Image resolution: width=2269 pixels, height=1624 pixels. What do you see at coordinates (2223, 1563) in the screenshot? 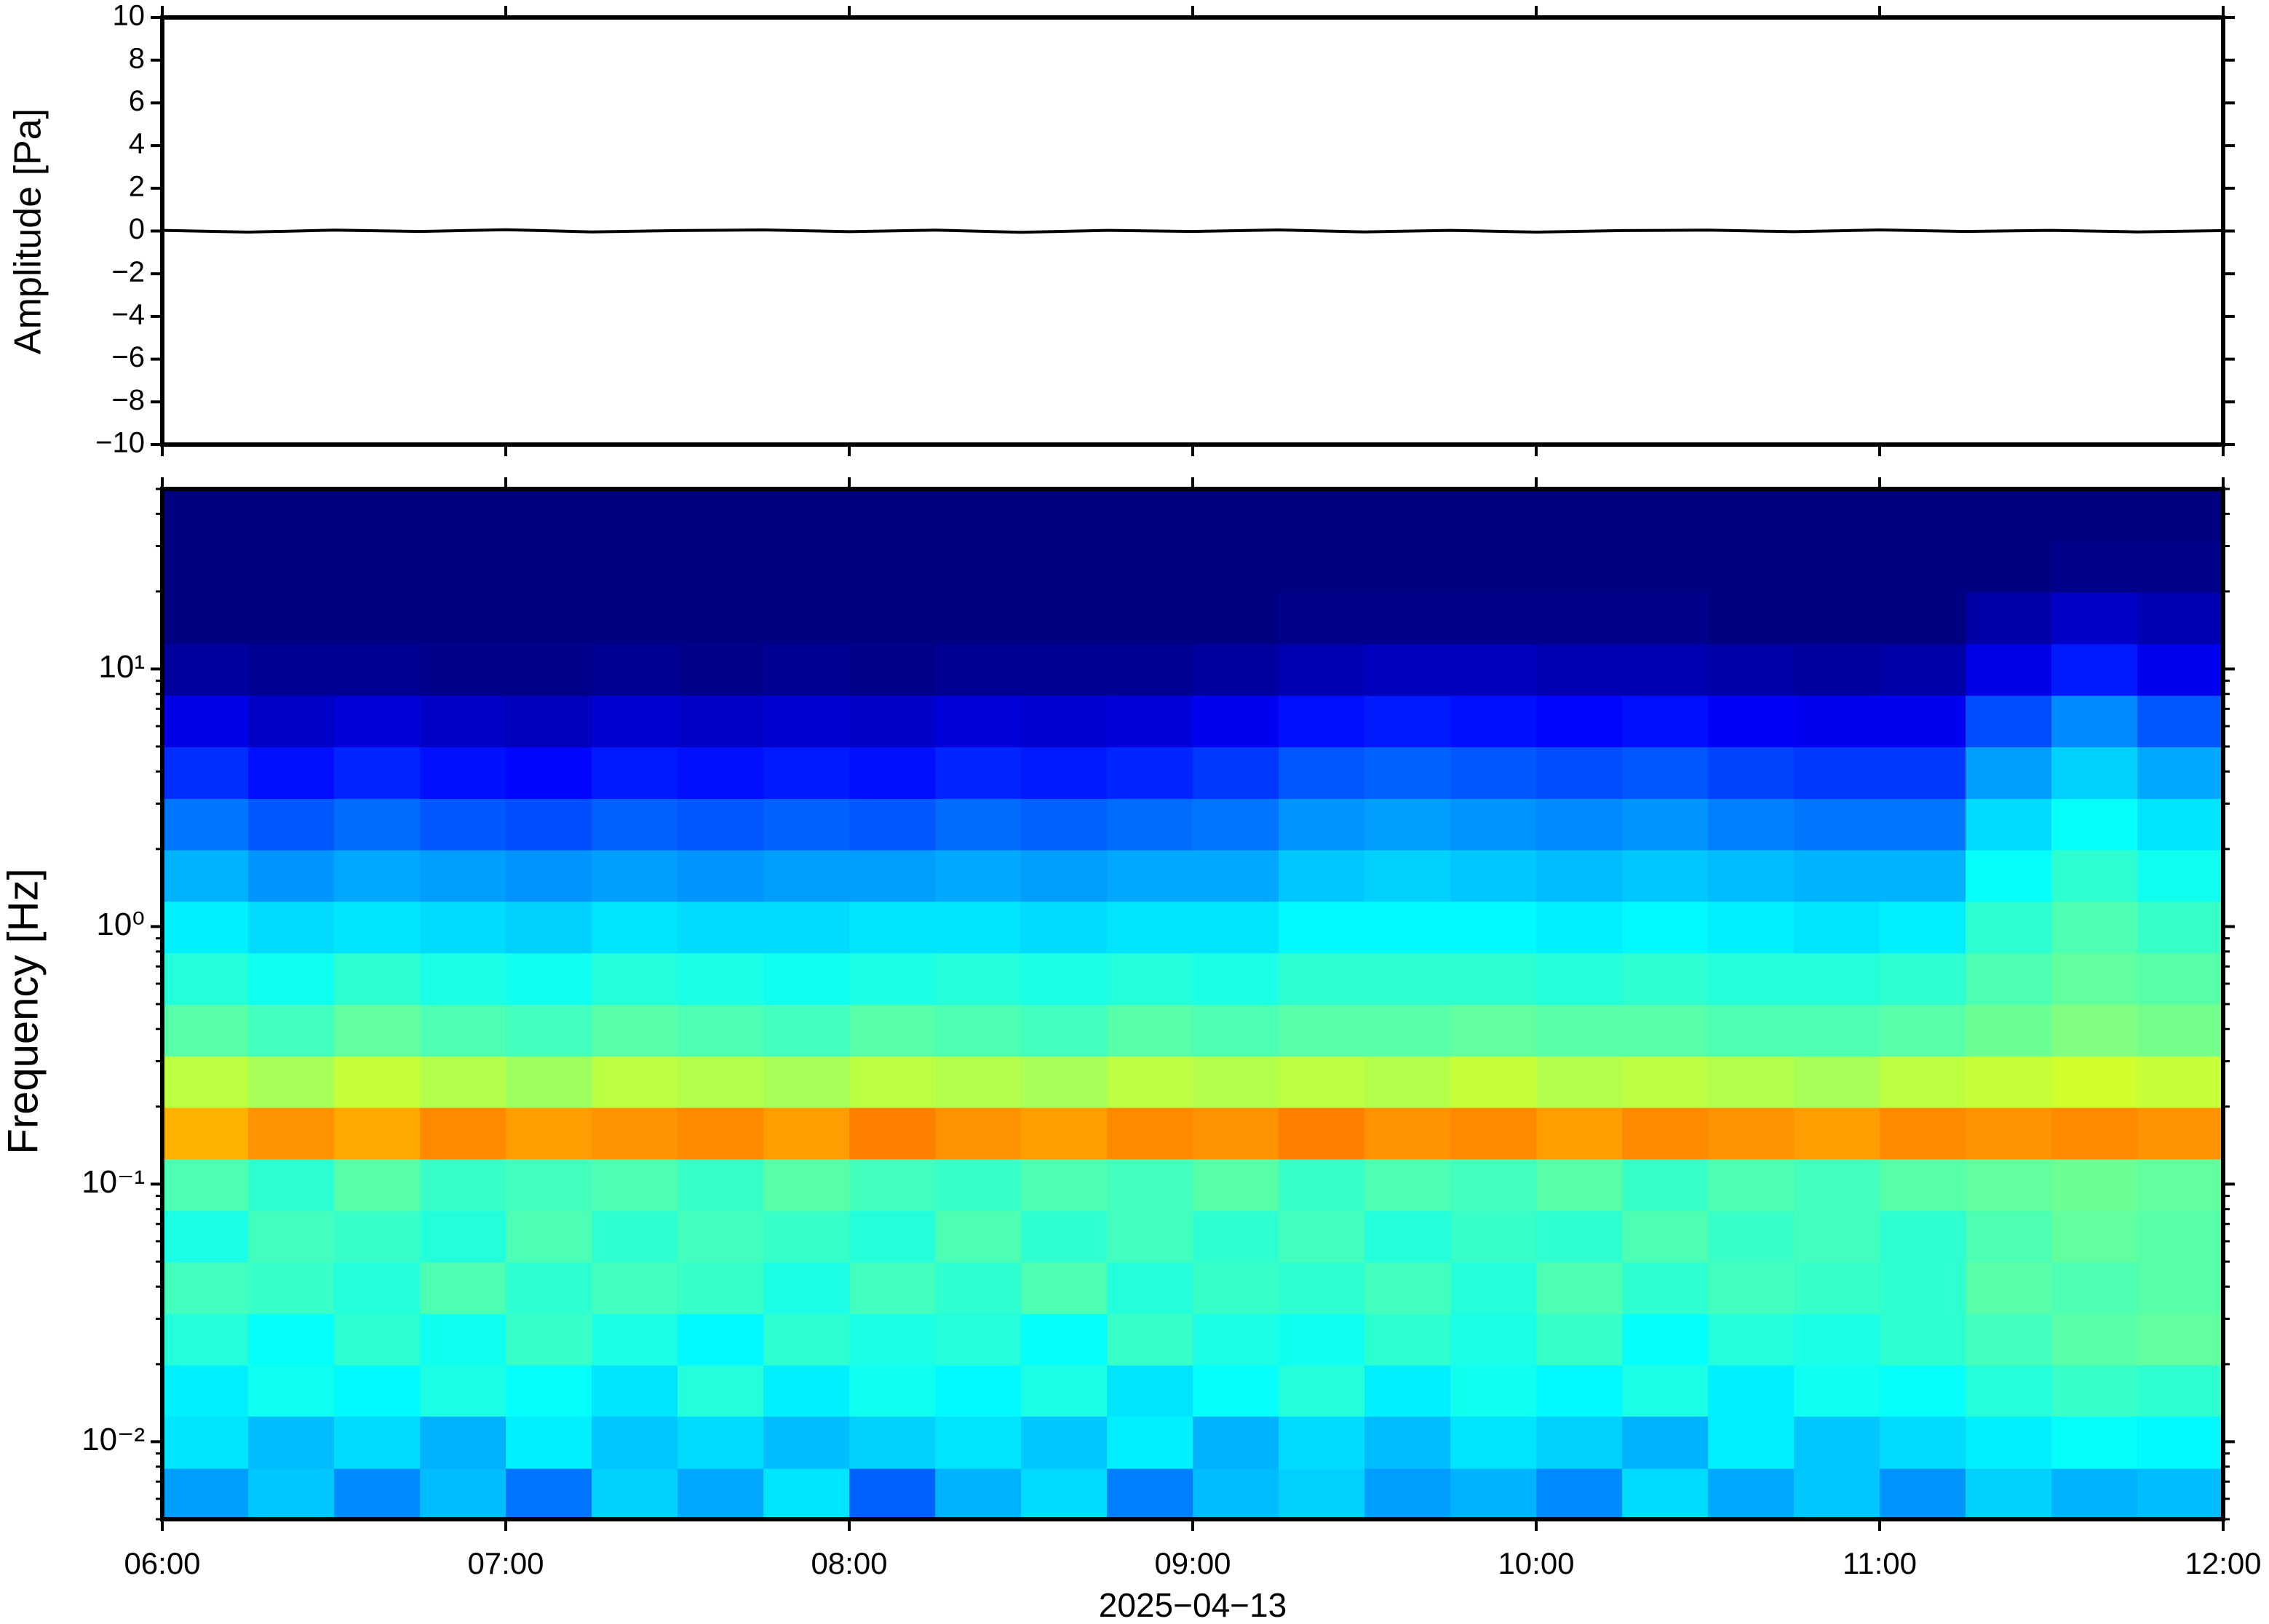
I see `x-tick-label: 12:00` at bounding box center [2223, 1563].